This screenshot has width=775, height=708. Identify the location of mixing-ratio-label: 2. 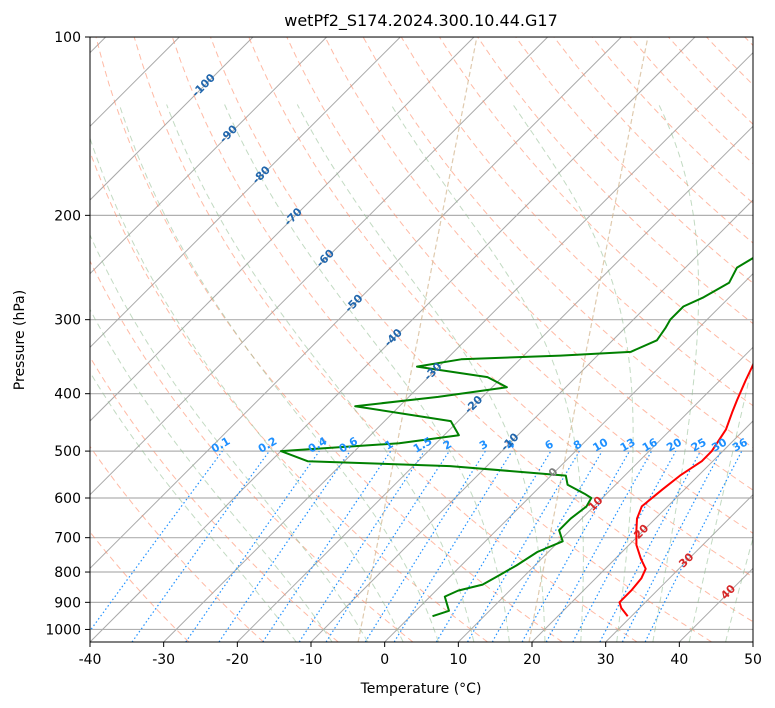
(447, 445).